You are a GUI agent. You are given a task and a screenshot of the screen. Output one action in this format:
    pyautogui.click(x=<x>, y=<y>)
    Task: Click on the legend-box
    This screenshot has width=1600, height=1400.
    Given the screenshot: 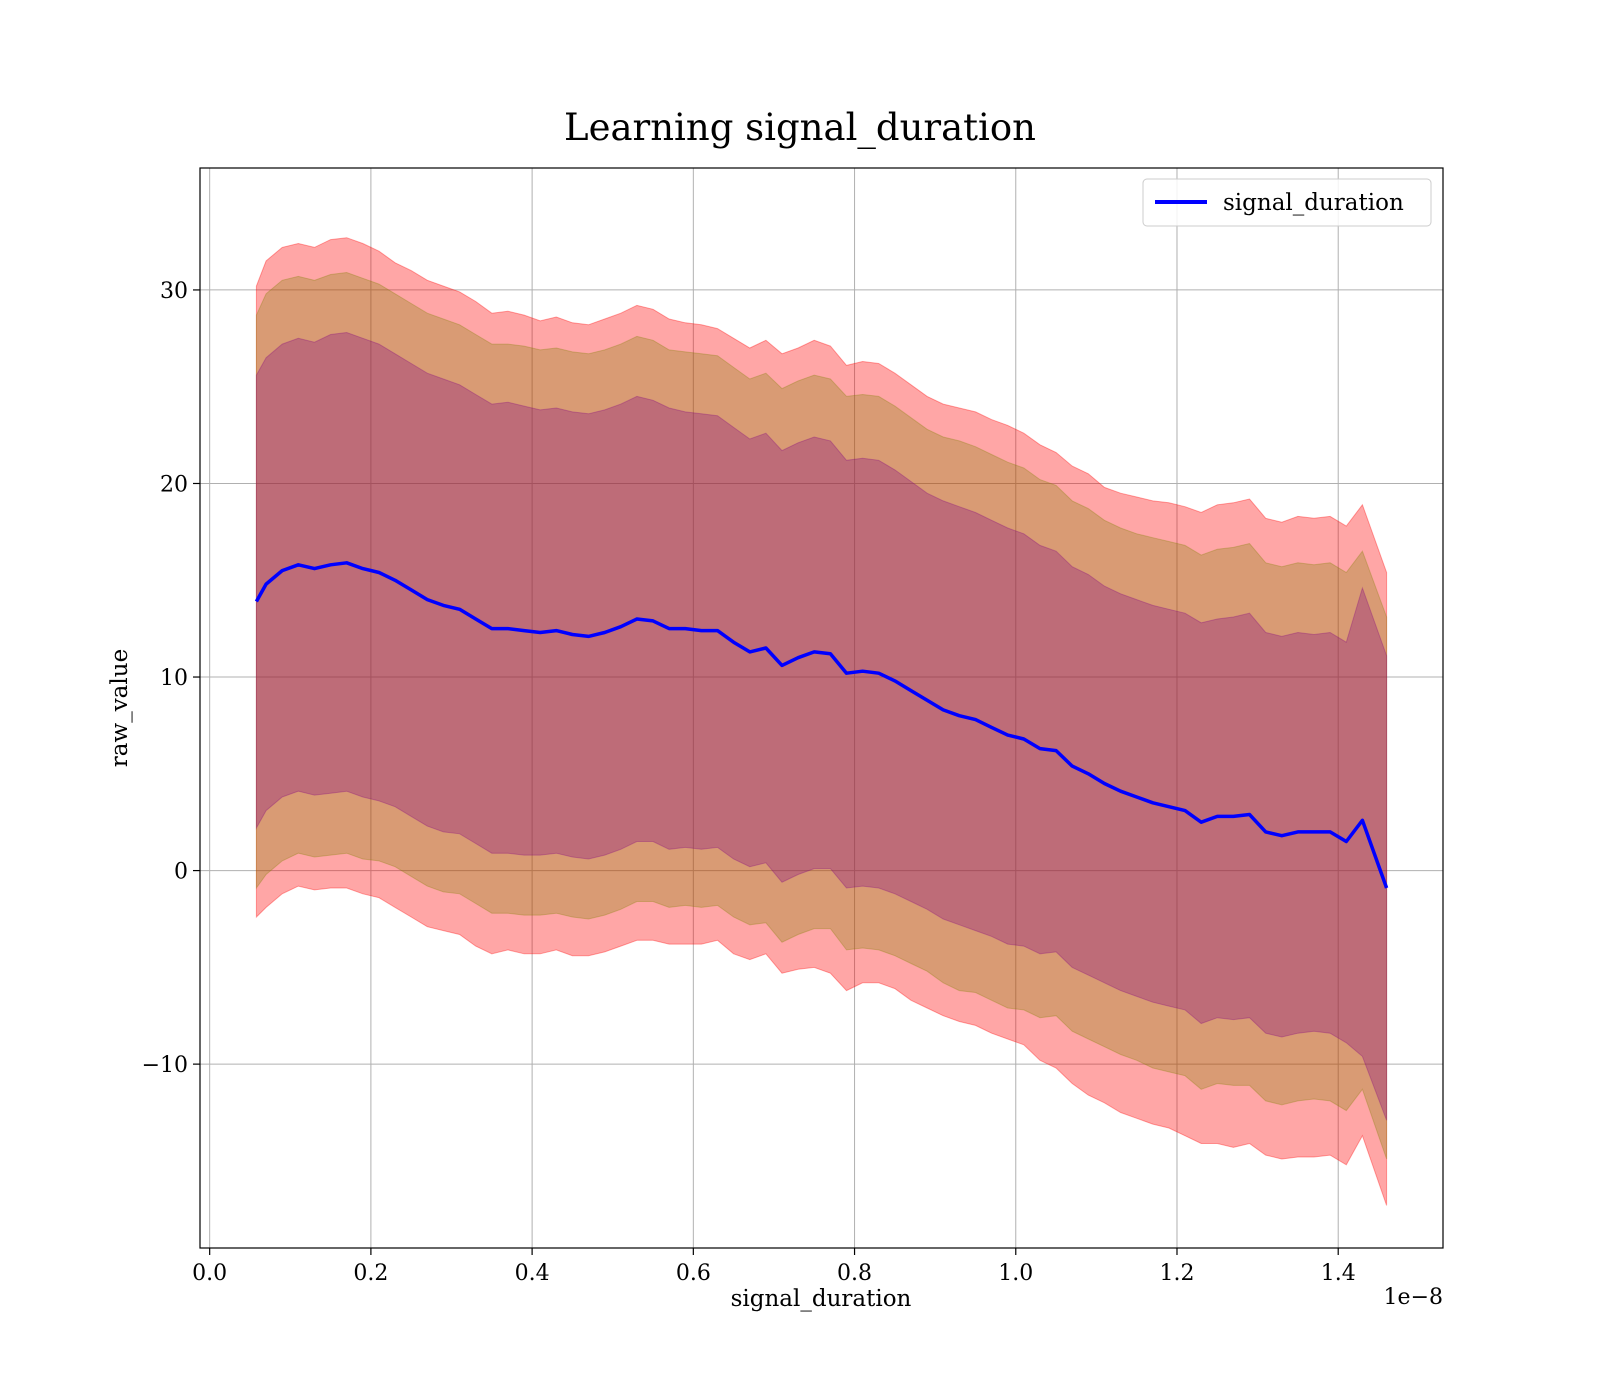 What is the action you would take?
    pyautogui.click(x=1287, y=202)
    